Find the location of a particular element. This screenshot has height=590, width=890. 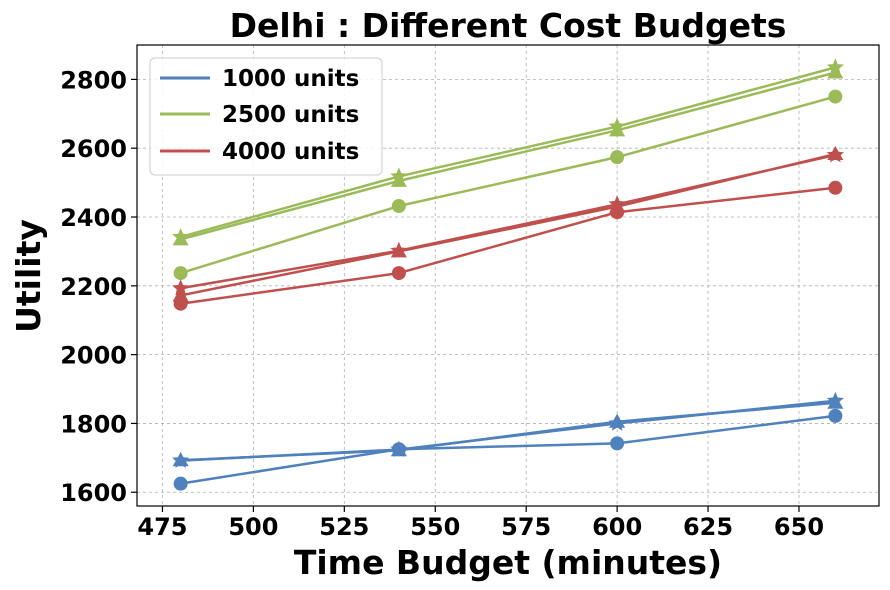

legend: 1000 units 2500 units 4000 units is located at coordinates (266, 116).